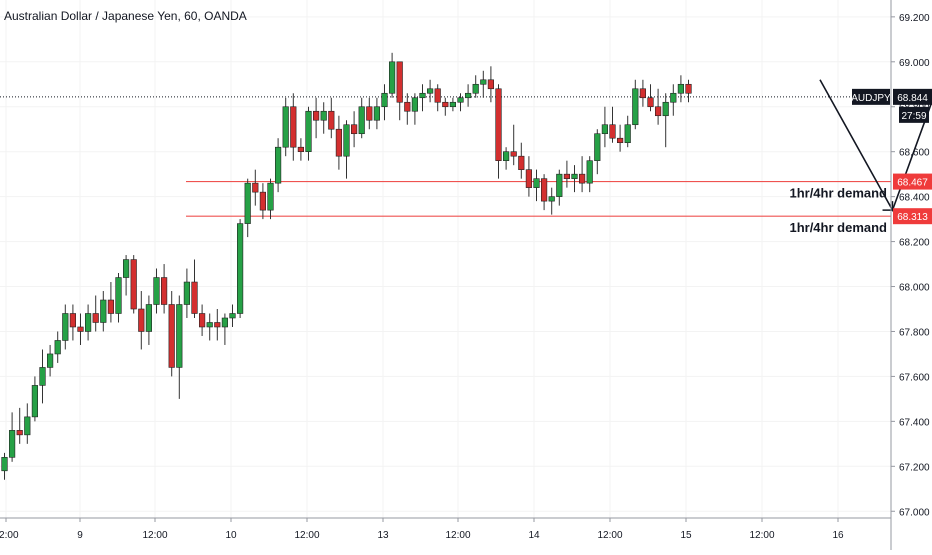 Image resolution: width=932 pixels, height=555 pixels. Describe the element at coordinates (914, 114) in the screenshot. I see `countdown-bg` at that location.